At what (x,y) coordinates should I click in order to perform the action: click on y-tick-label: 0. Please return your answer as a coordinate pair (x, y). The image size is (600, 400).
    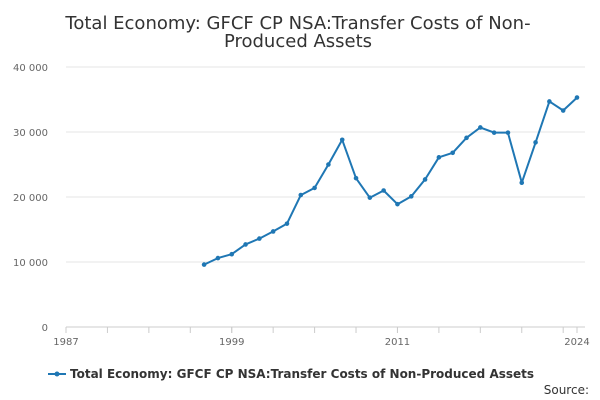
    Looking at the image, I should click on (45, 328).